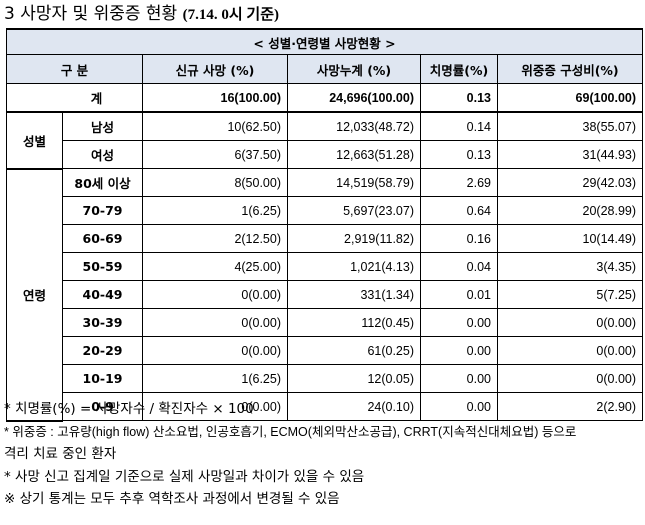 The image size is (645, 525). What do you see at coordinates (172, 499) in the screenshot?
I see `footnote-subject-to-change: ※ 상기 통계는 모두 추후 역학조사 과정에서 변경될 수 있음` at bounding box center [172, 499].